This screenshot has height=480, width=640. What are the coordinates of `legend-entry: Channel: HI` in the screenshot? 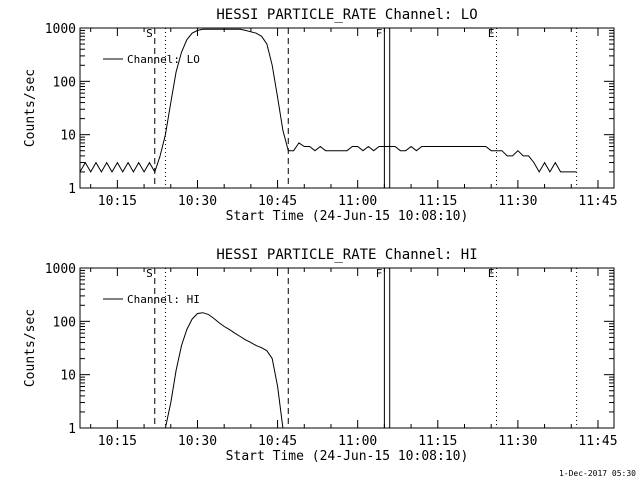 It's located at (163, 299).